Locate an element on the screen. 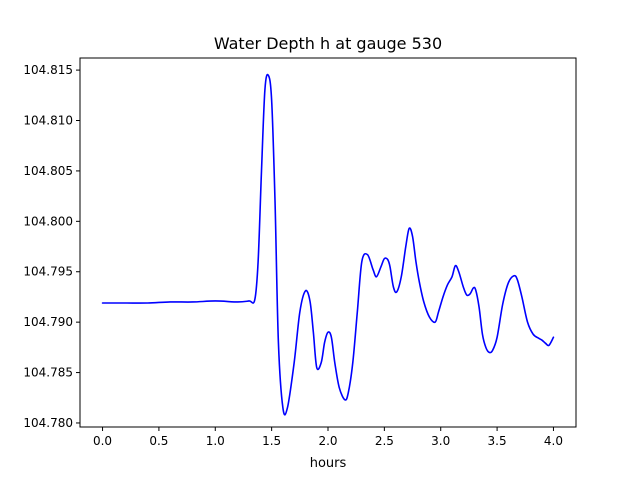 The width and height of the screenshot is (640, 480). x-axis-label: hours is located at coordinates (328, 463).